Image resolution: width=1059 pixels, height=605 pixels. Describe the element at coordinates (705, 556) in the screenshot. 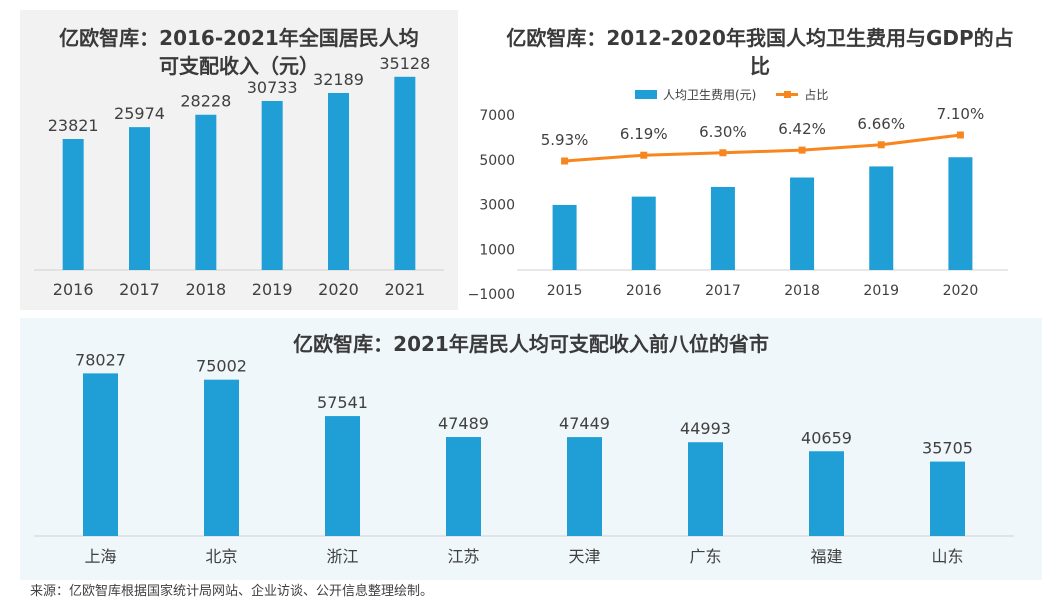

I see `x-tick-label: 广东` at that location.